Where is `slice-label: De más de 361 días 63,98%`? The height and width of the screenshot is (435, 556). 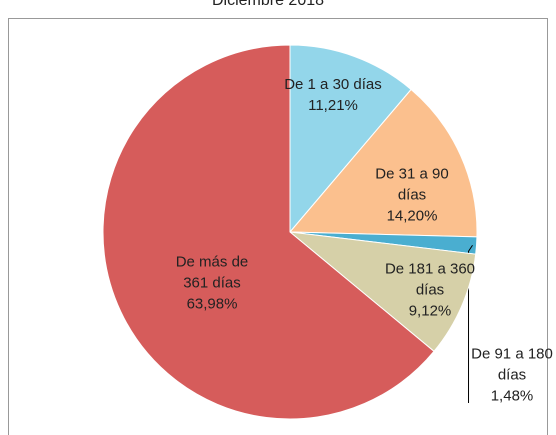 slice-label: De más de 361 días 63,98% is located at coordinates (212, 283).